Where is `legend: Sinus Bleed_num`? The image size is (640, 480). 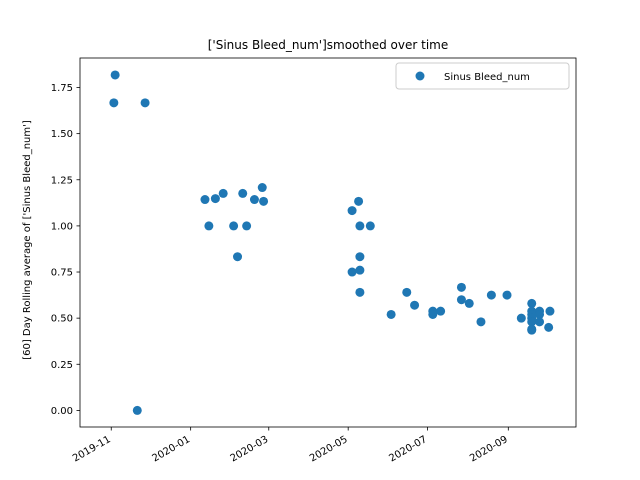 legend: Sinus Bleed_num is located at coordinates (482, 76).